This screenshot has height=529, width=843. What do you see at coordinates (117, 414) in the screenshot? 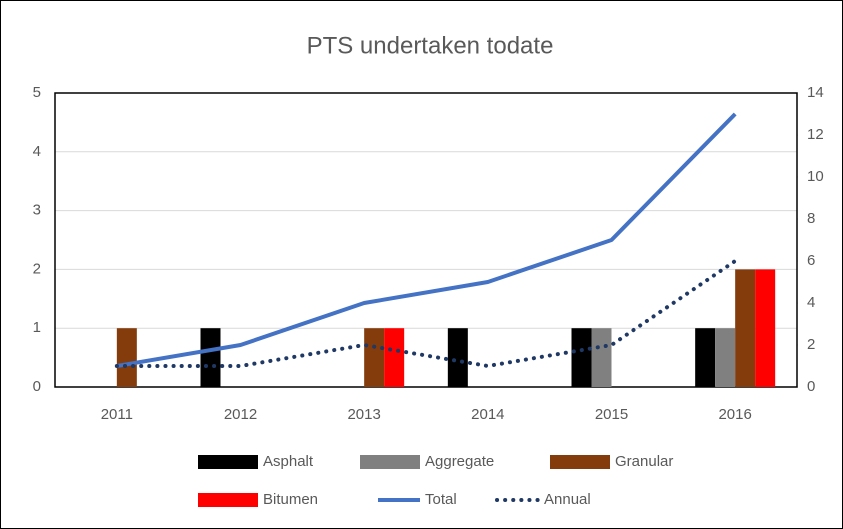
I see `x-tick-label: 2011` at bounding box center [117, 414].